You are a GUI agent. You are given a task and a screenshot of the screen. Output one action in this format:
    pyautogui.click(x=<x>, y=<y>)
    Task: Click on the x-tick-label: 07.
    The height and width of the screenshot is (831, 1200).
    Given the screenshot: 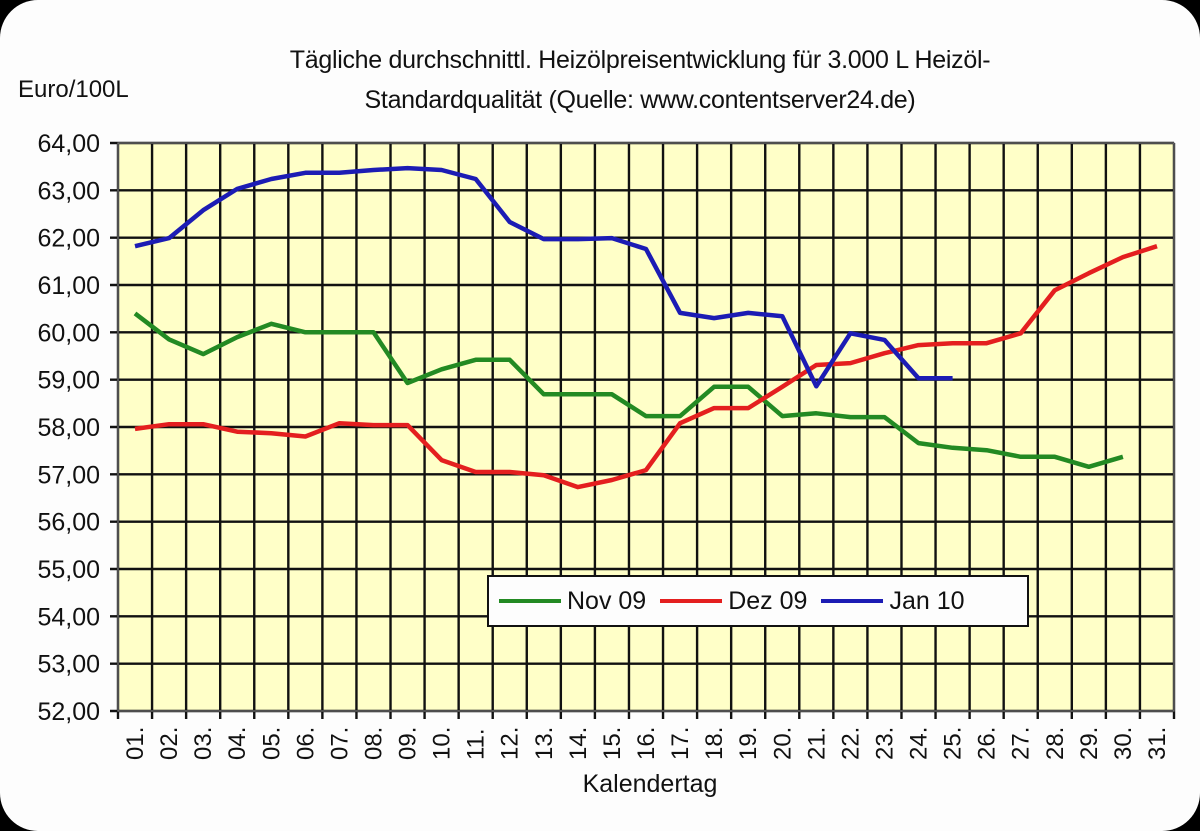 What is the action you would take?
    pyautogui.click(x=339, y=743)
    